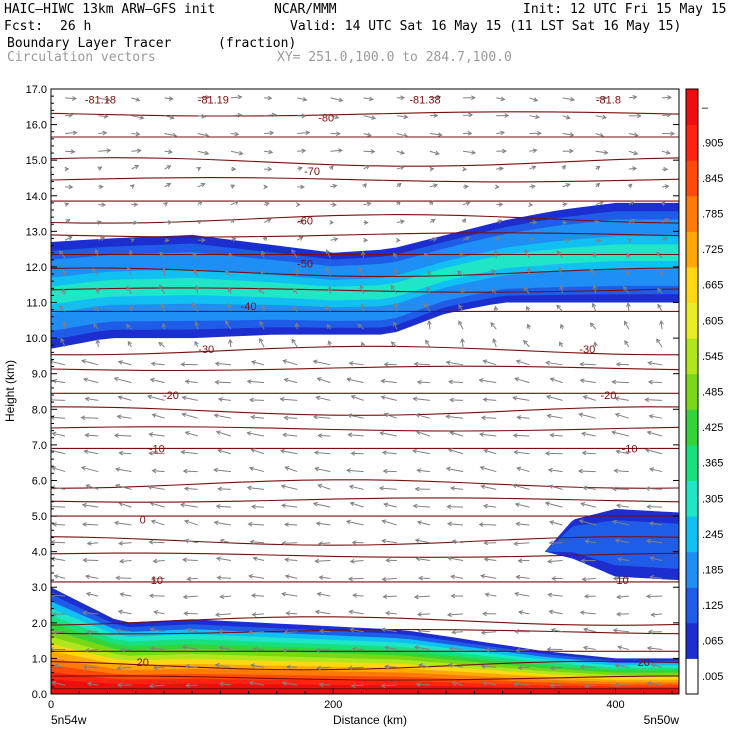 The height and width of the screenshot is (740, 740). I want to click on y-tick-label: 0.0, so click(39, 695).